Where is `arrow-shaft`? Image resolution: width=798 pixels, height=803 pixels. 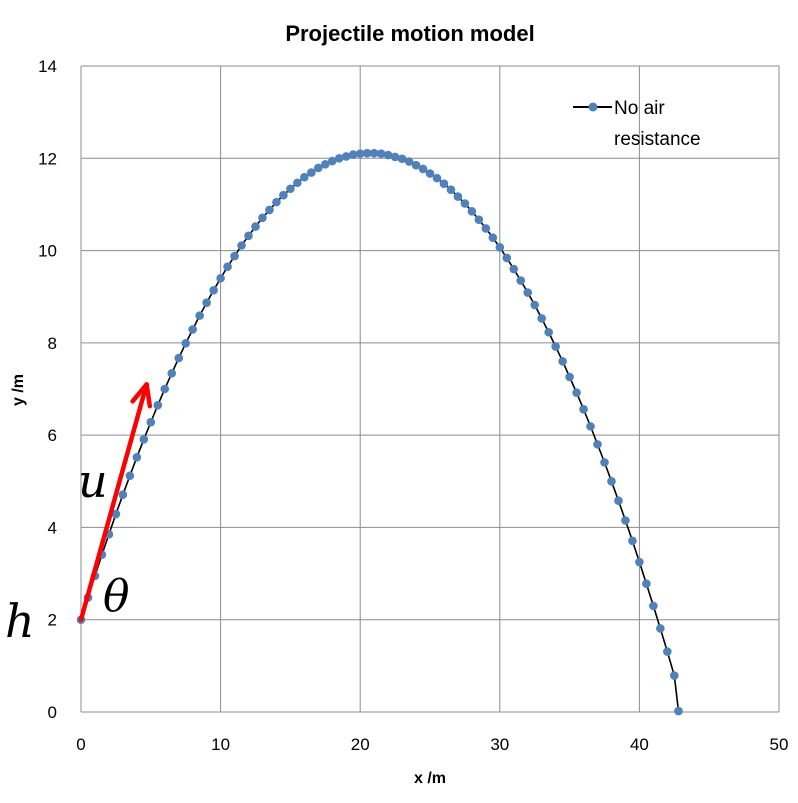
arrow-shaft is located at coordinates (113, 502).